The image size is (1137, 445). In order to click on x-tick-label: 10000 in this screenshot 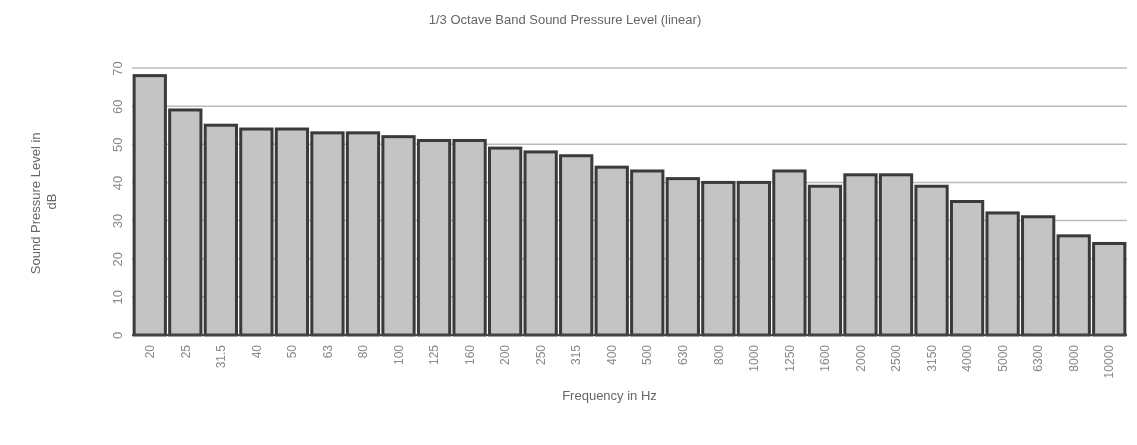, I will do `click(1109, 361)`.